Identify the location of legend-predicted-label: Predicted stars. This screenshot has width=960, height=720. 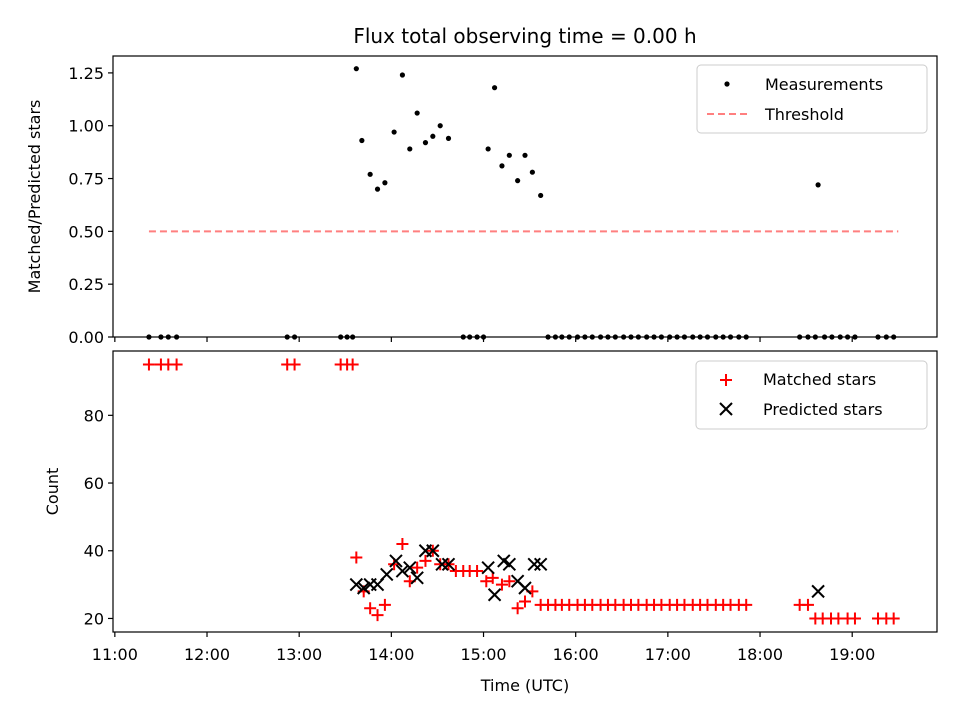
(823, 409).